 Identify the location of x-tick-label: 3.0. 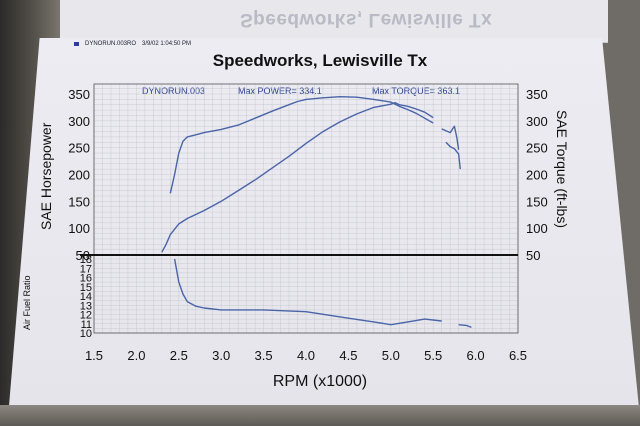
(221, 355).